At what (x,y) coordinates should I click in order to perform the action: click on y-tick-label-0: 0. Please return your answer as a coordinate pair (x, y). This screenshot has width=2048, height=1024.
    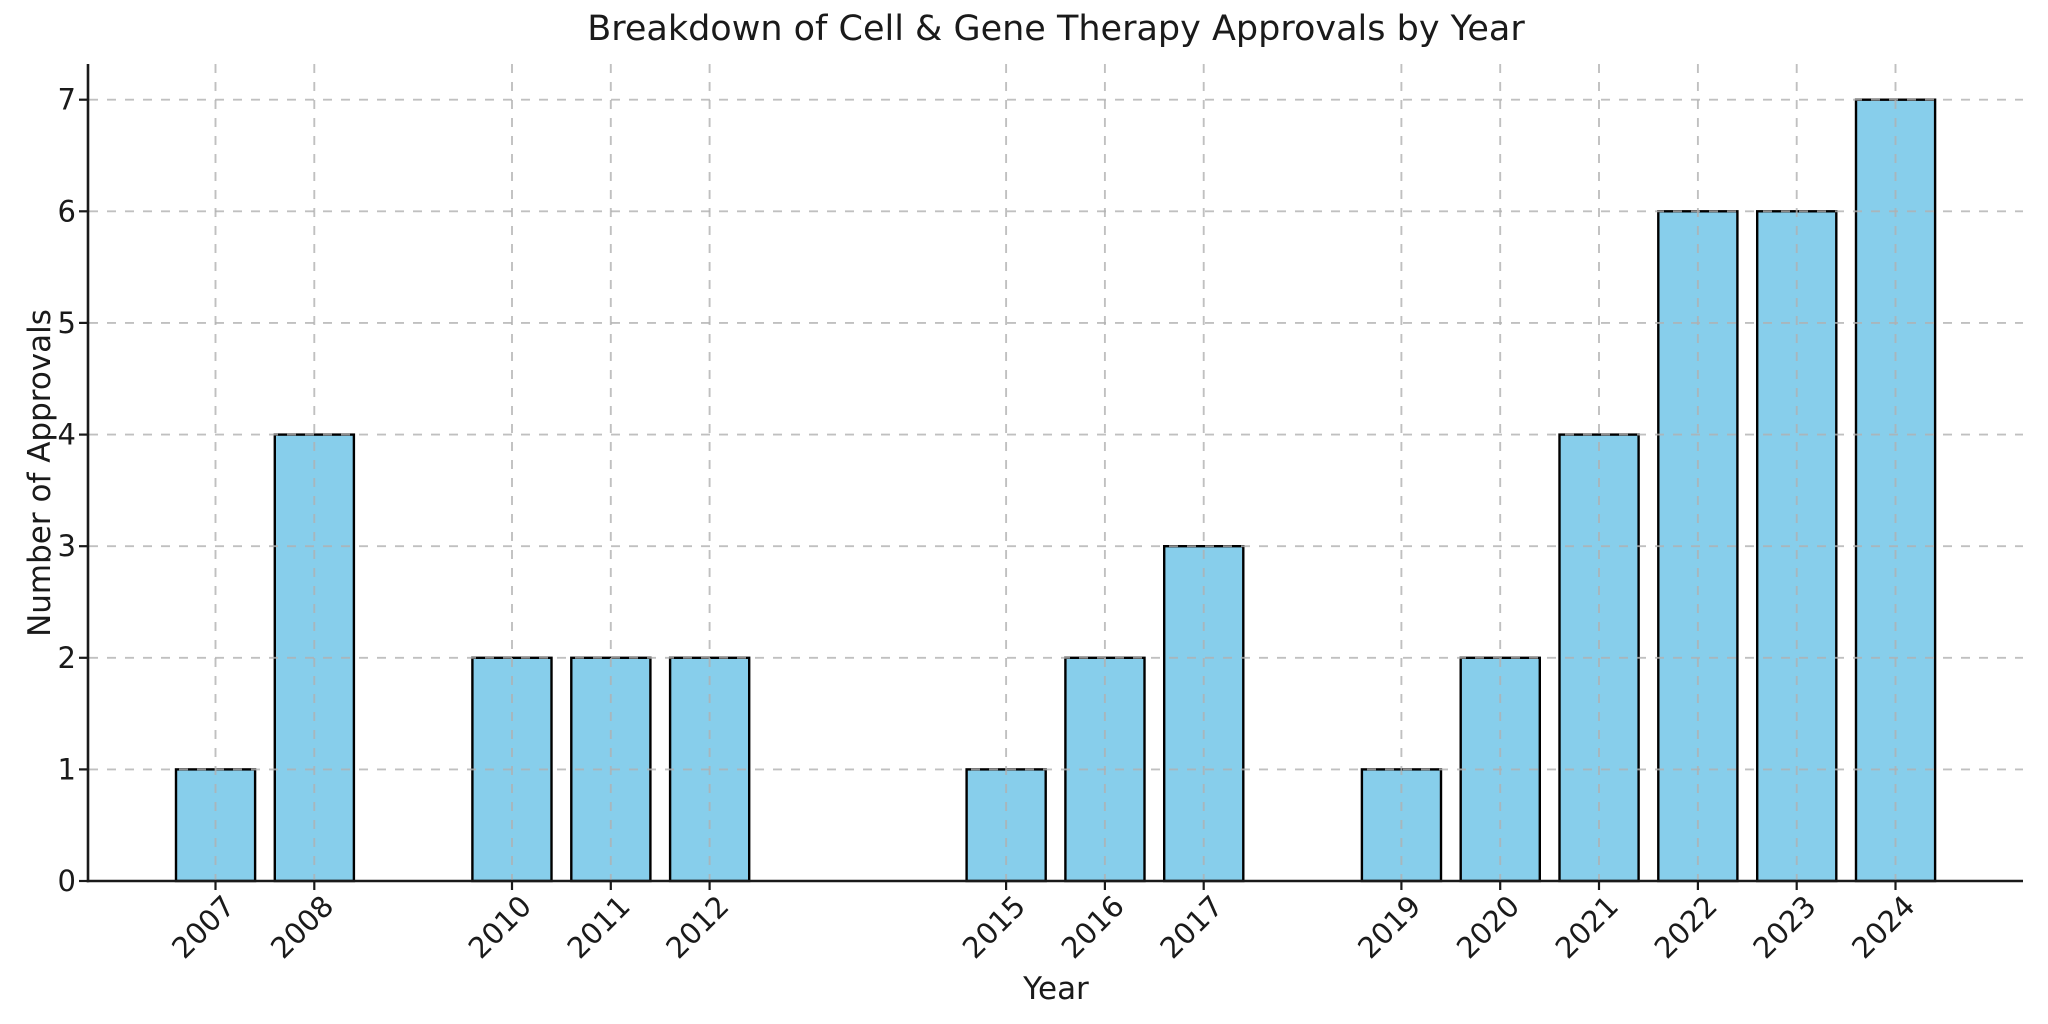
    Looking at the image, I should click on (67, 881).